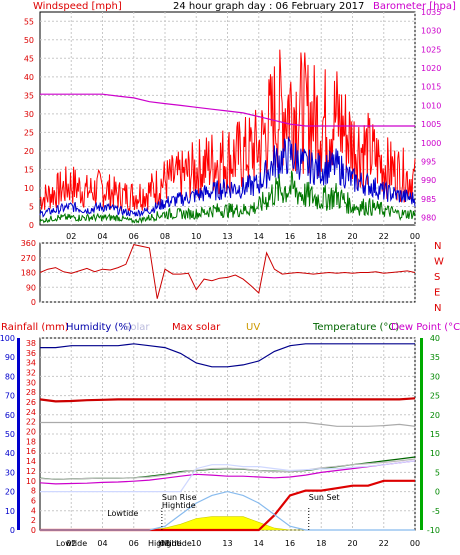  What do you see at coordinates (31, 402) in the screenshot?
I see `rain-y-tick: 26` at bounding box center [31, 402].